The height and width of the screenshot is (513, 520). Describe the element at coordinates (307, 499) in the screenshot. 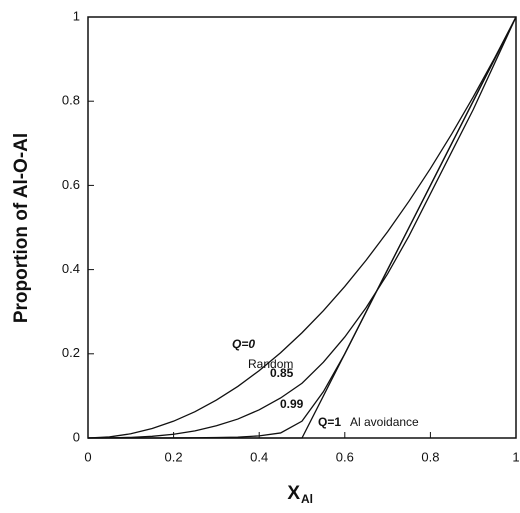

I see `x-axis-title-subscript: Al` at that location.